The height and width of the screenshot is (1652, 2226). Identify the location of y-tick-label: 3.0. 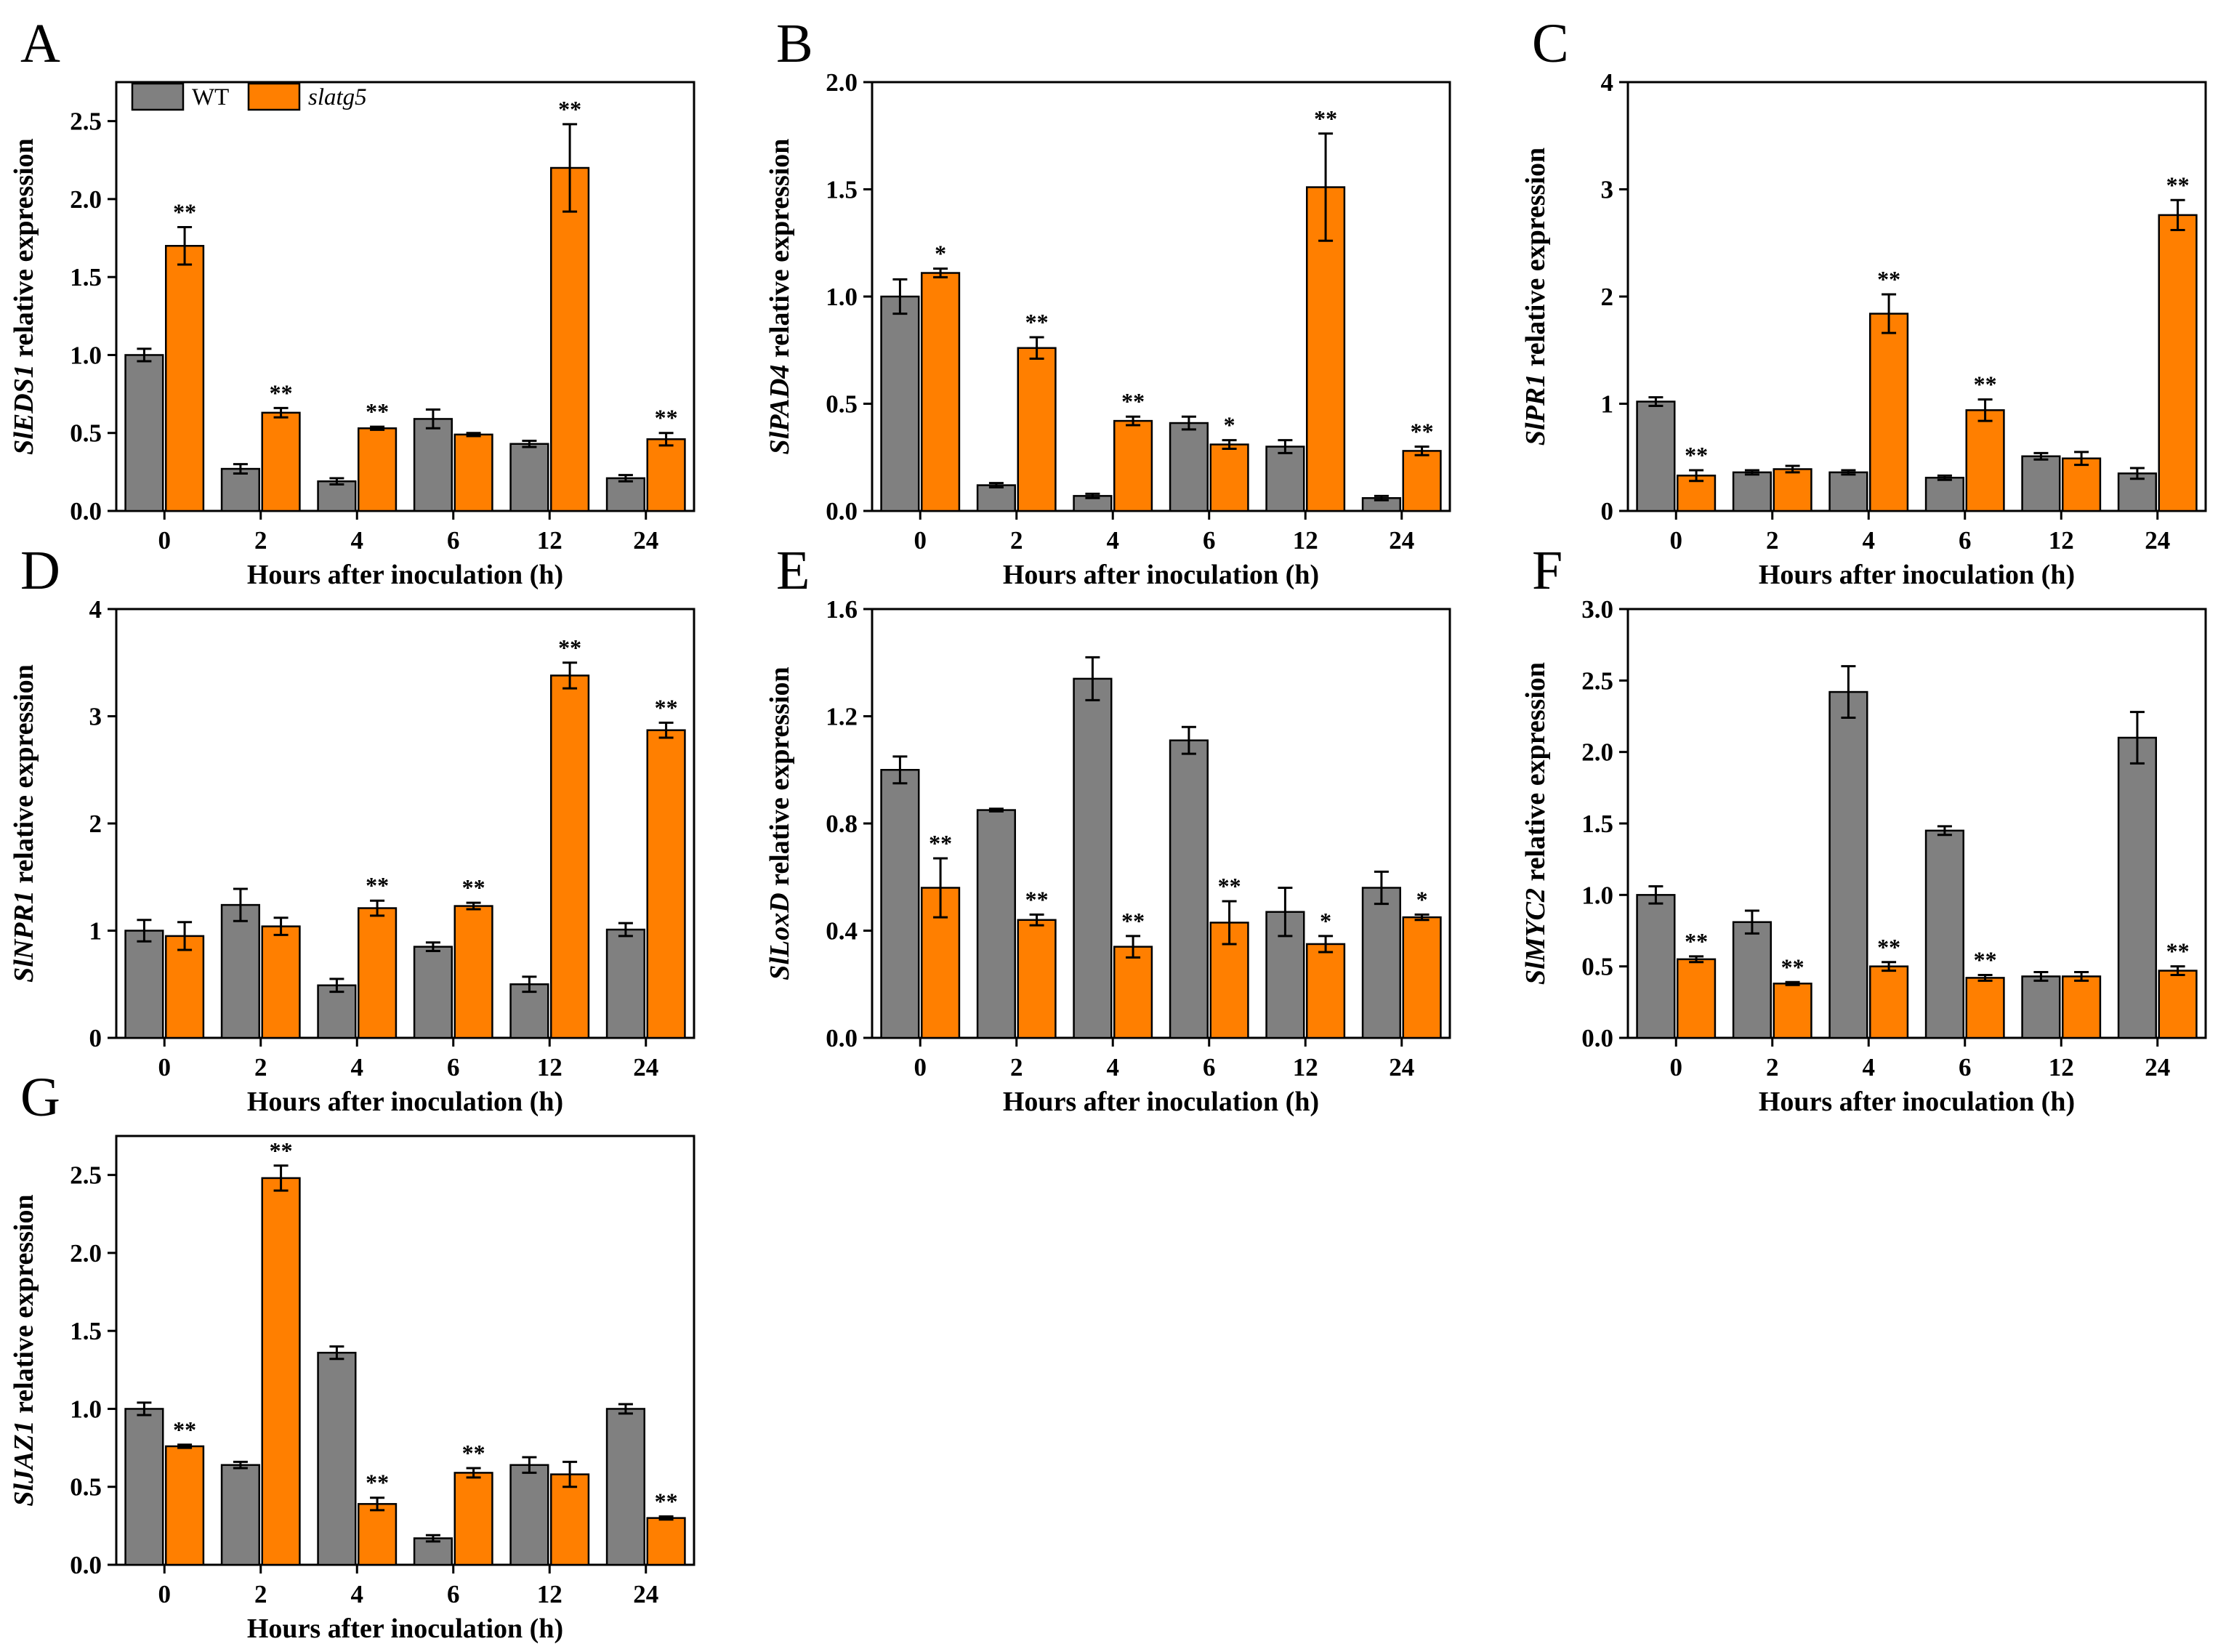
(1597, 609).